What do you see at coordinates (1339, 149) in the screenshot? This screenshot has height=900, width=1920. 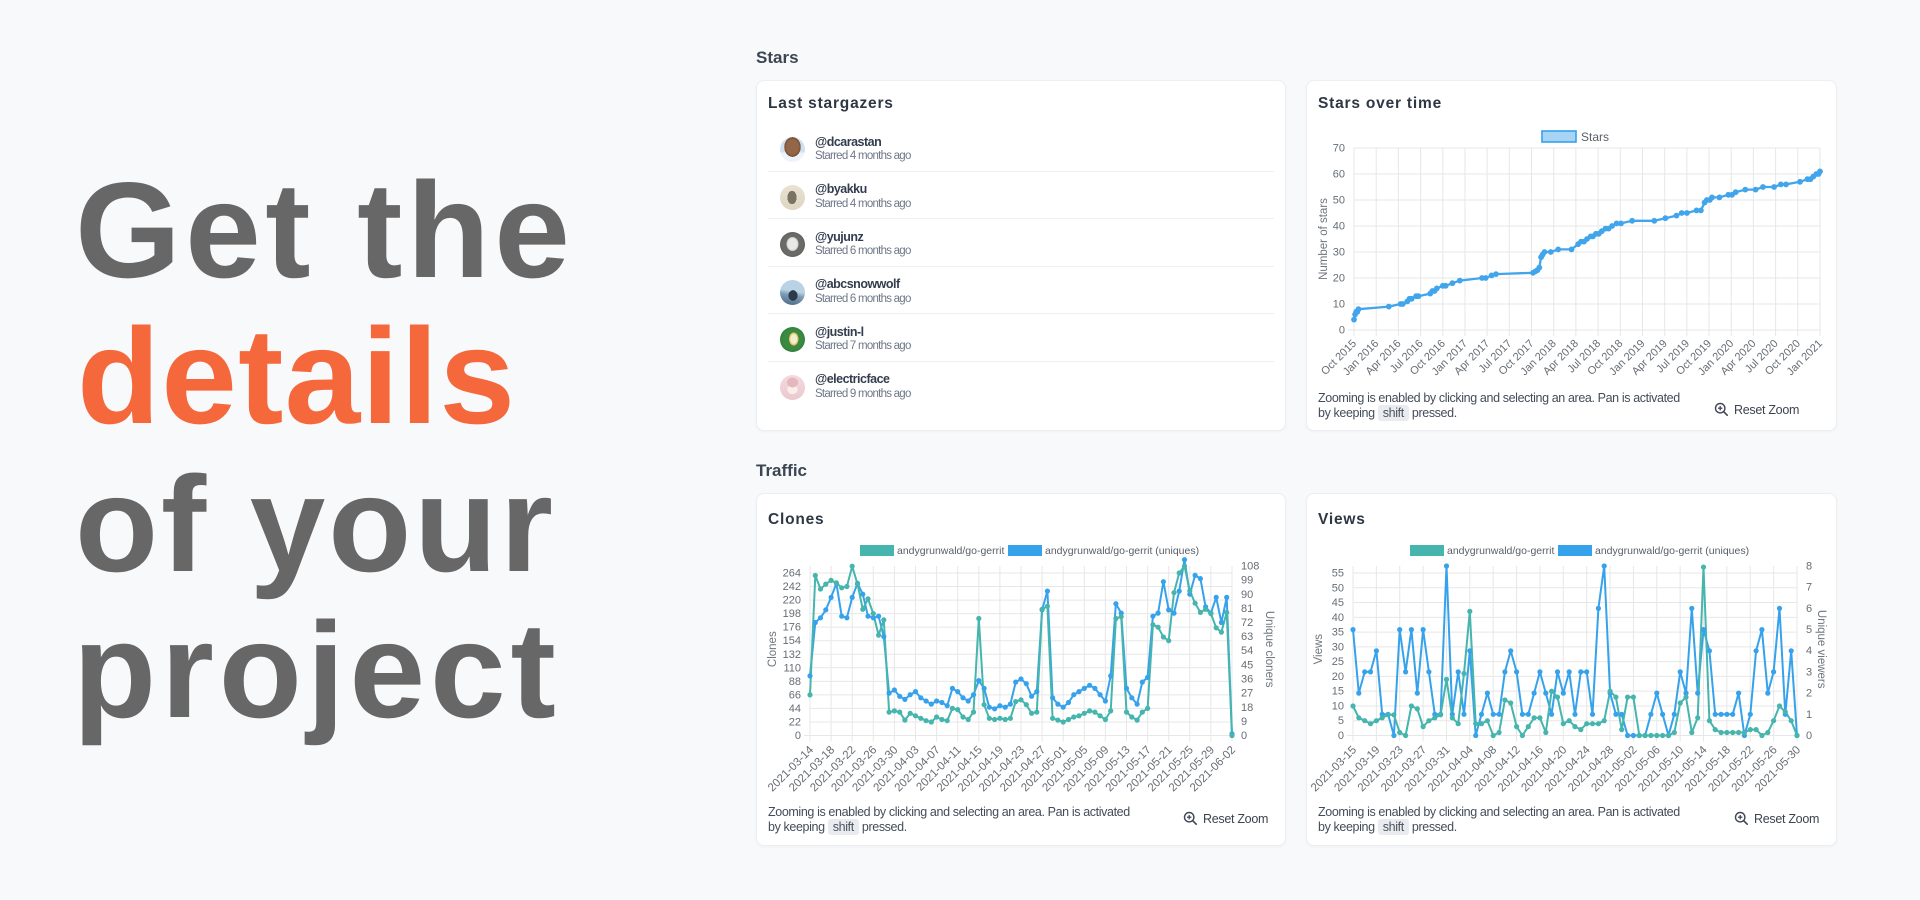 I see `svg-text: 70` at bounding box center [1339, 149].